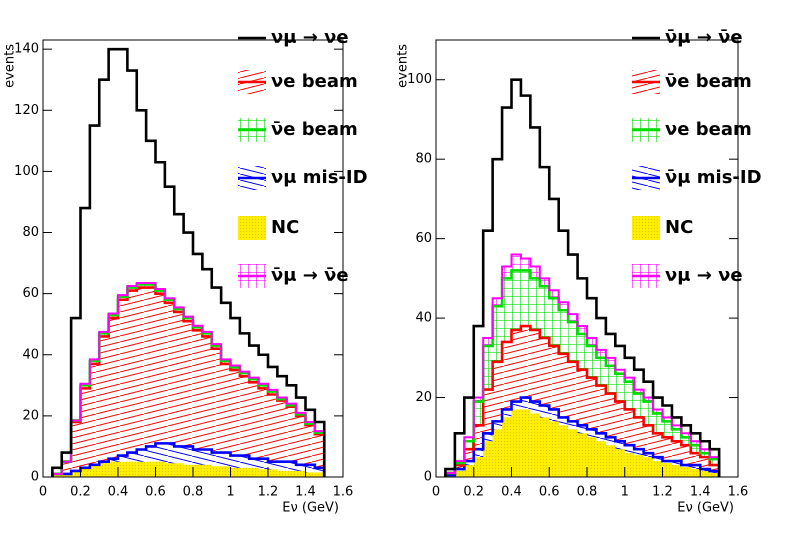  Describe the element at coordinates (343, 492) in the screenshot. I see `x-tick-label: 1.6` at that location.